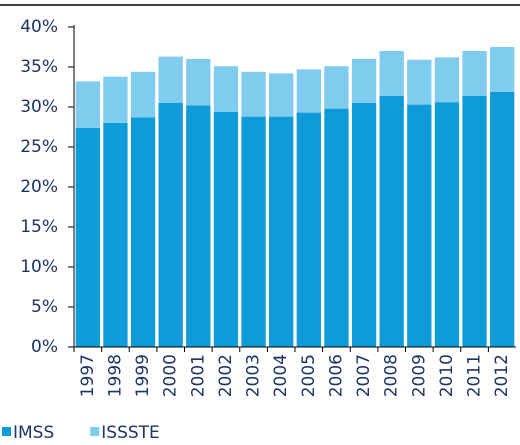  I want to click on x-tick-label: 1999, so click(143, 375).